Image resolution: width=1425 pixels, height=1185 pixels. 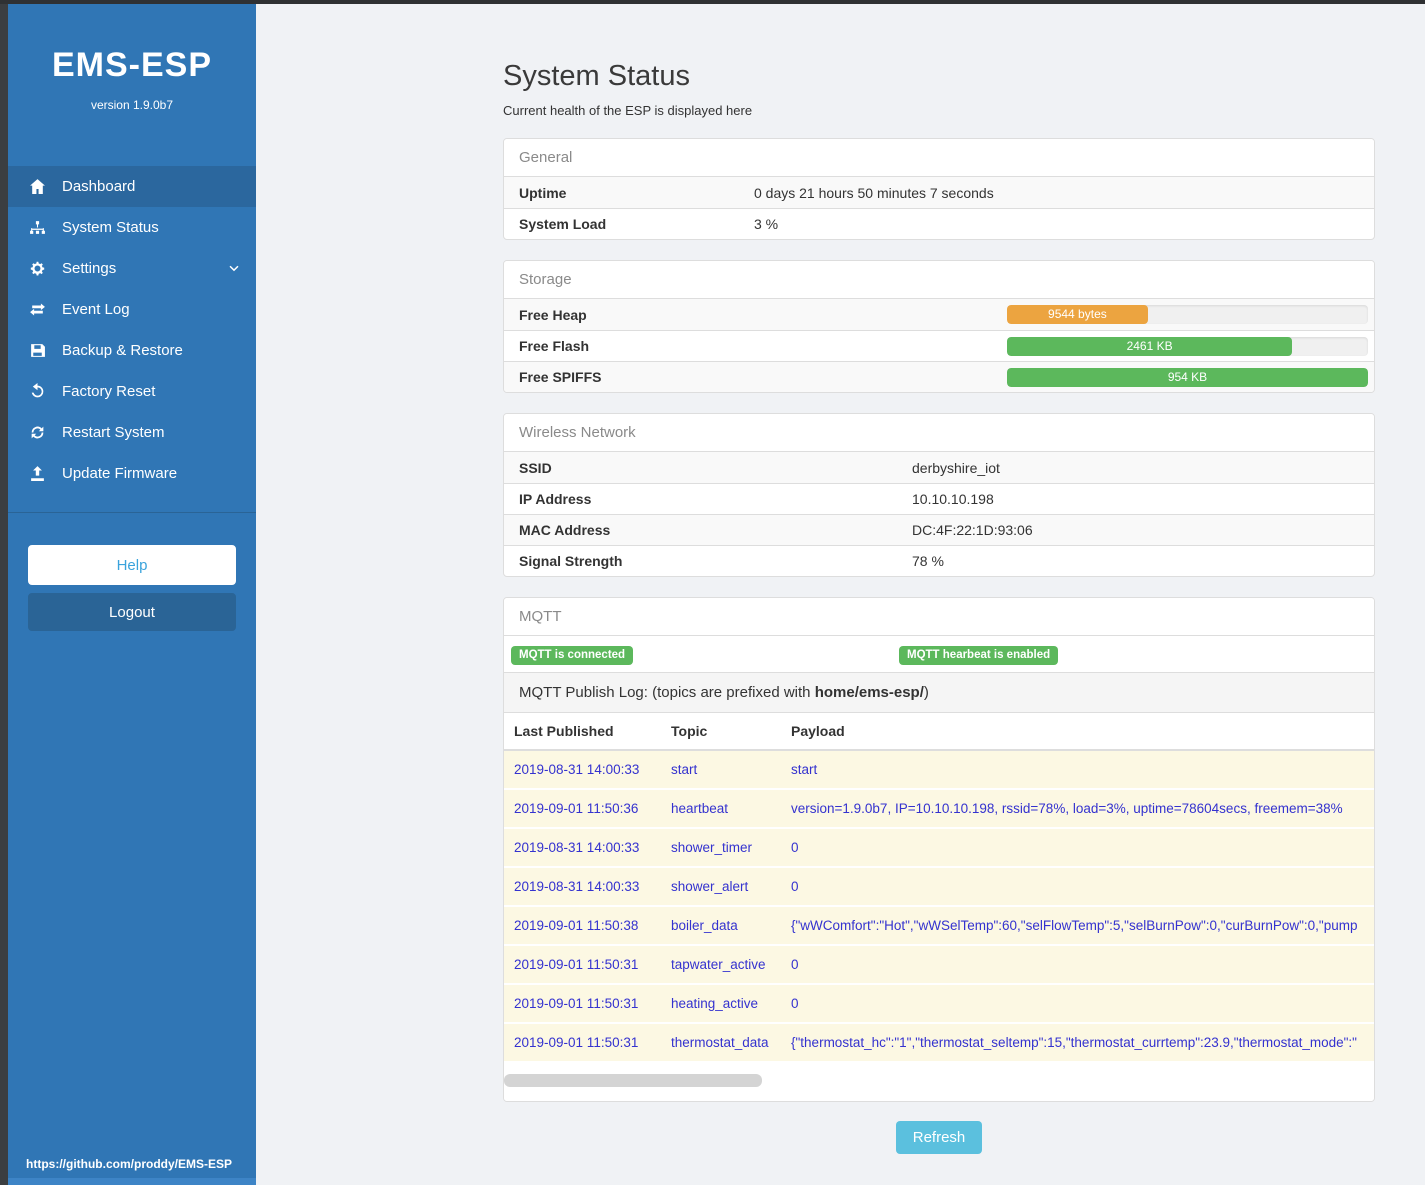 What do you see at coordinates (766, 224) in the screenshot?
I see `row-value: 3 %` at bounding box center [766, 224].